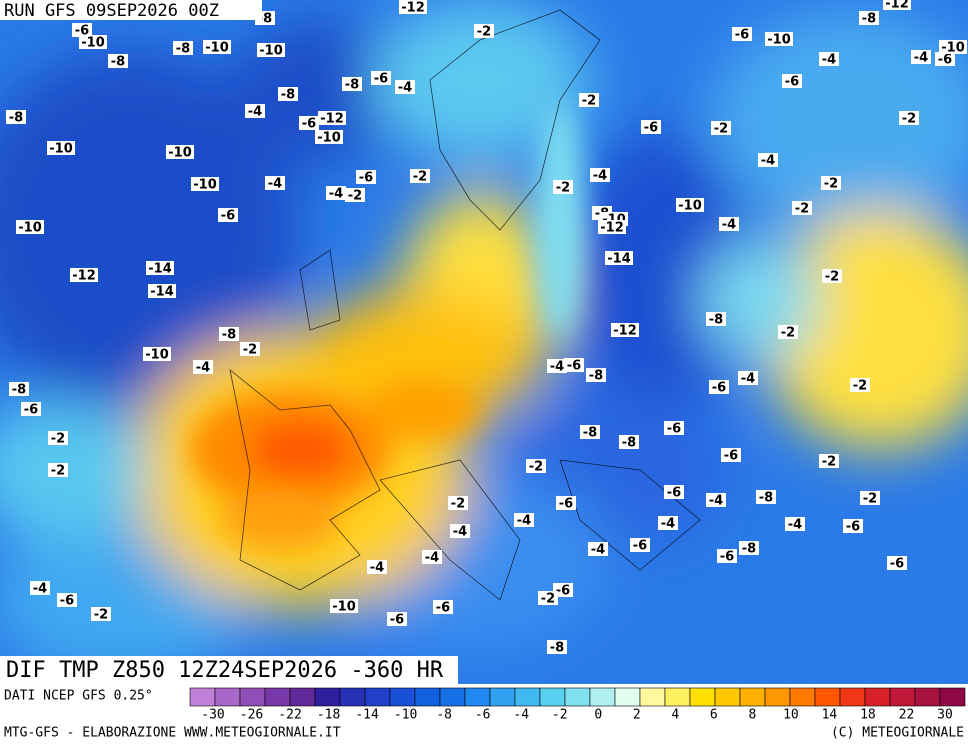 This screenshot has height=749, width=968. Describe the element at coordinates (619, 259) in the screenshot. I see `contour-label: -14` at that location.